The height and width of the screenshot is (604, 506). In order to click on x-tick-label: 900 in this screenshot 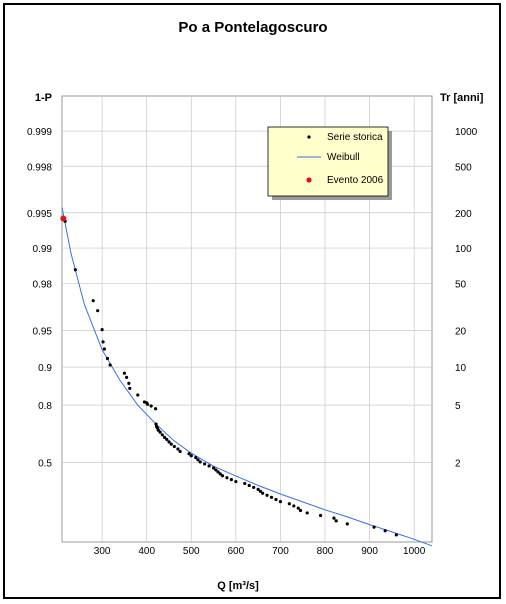, I will do `click(369, 551)`.